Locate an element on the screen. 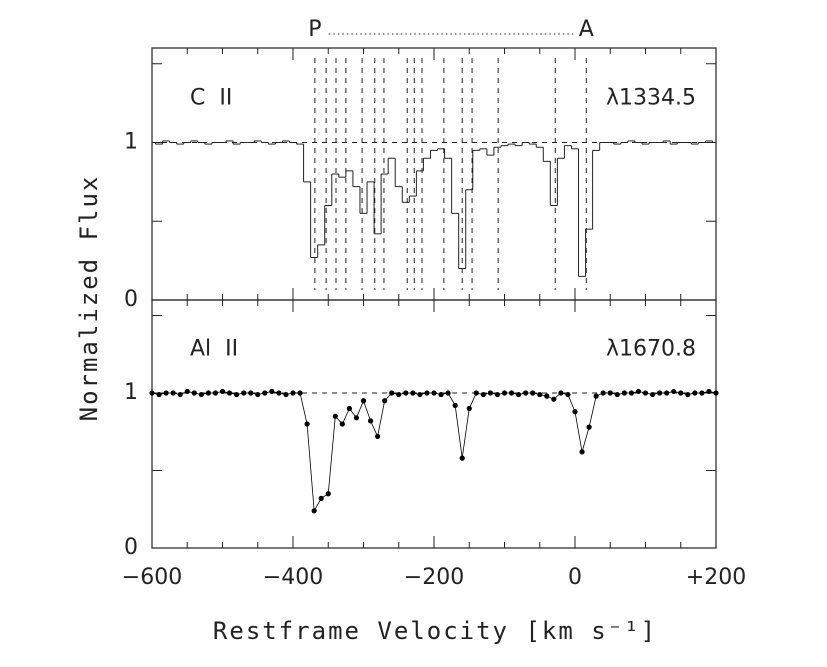 The image size is (827, 667). ion-label: C II is located at coordinates (211, 97).